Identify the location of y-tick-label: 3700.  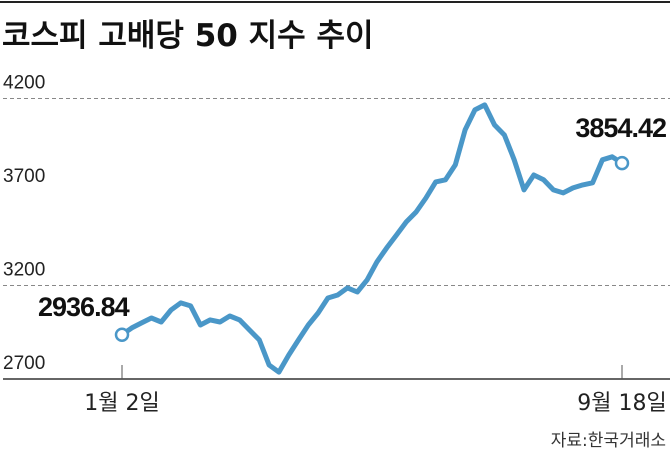
(24, 176).